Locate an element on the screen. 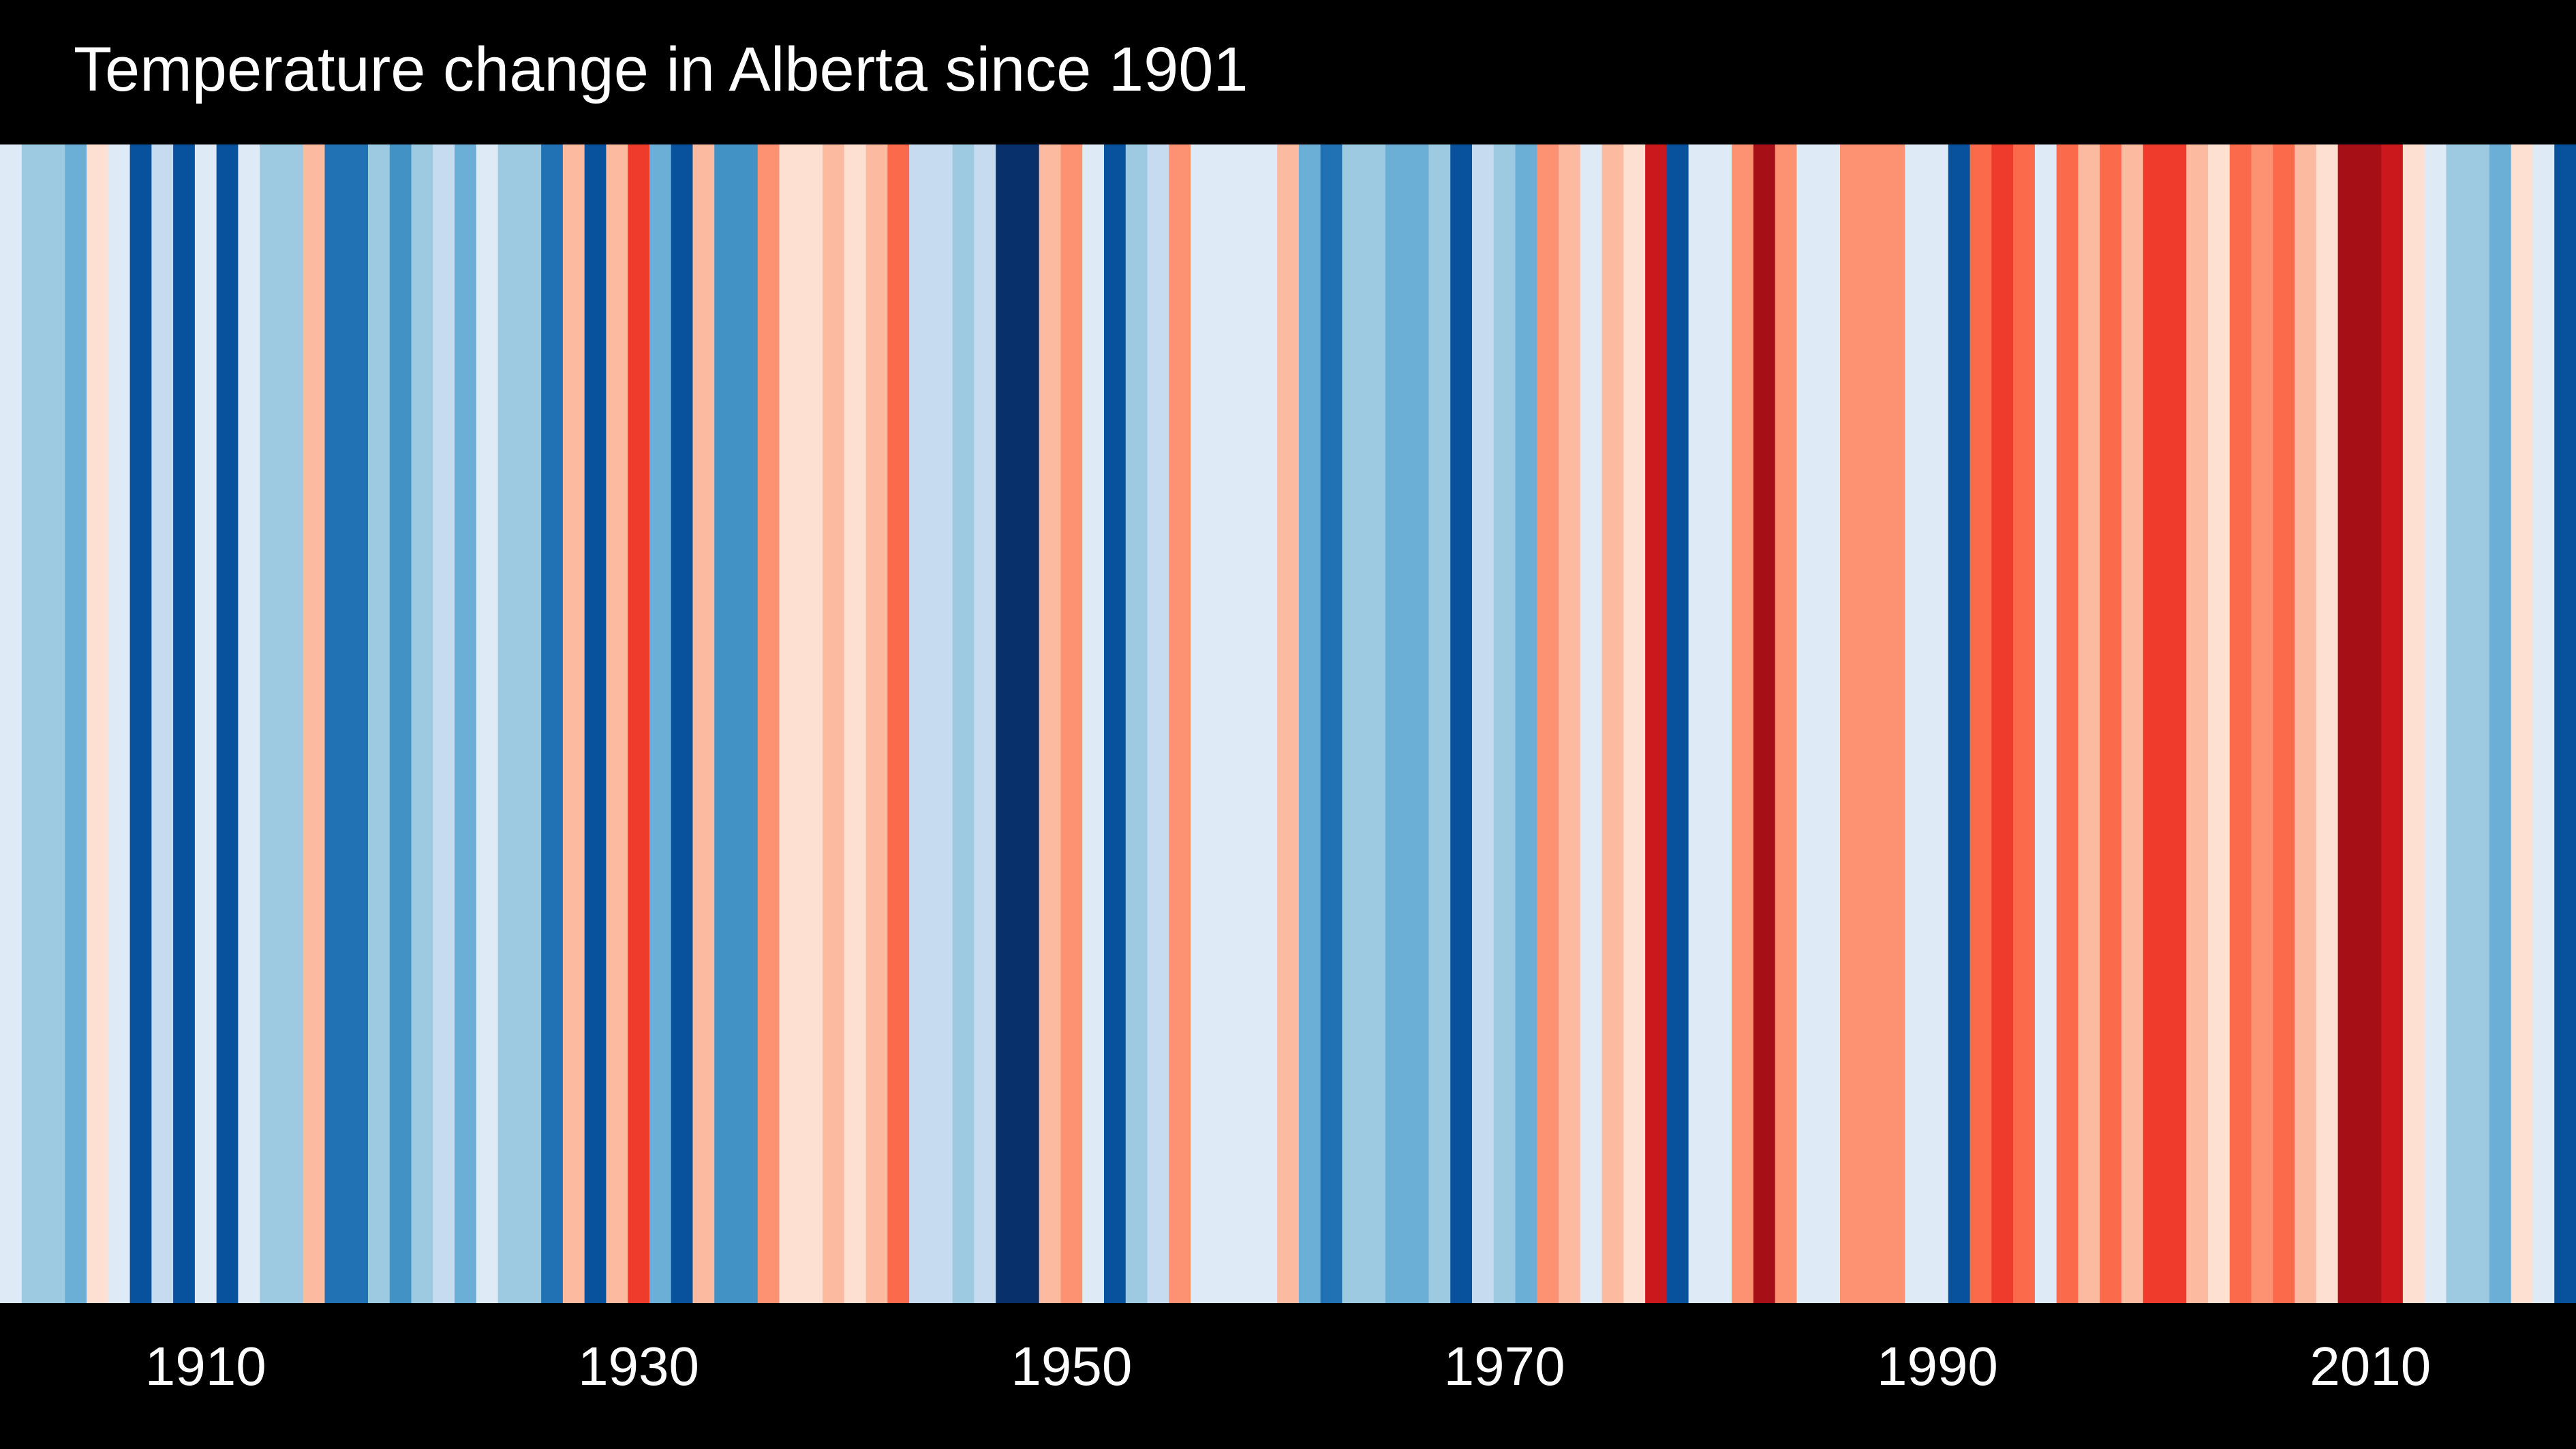 This screenshot has height=1449, width=2576. stripe-1956 is located at coordinates (1202, 723).